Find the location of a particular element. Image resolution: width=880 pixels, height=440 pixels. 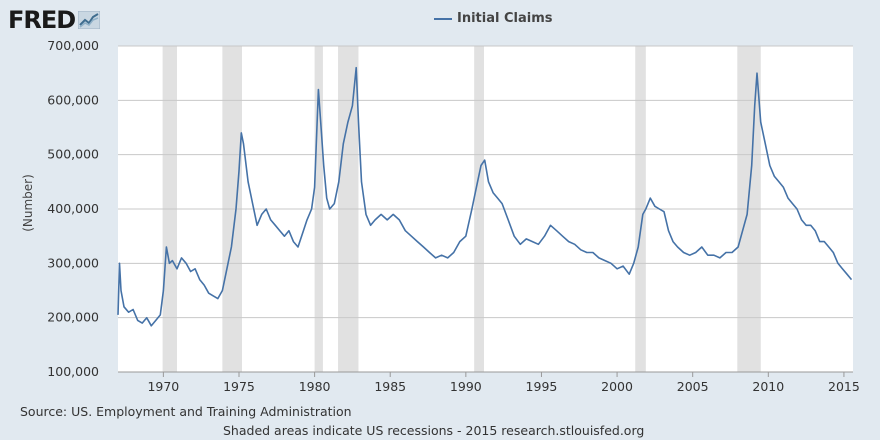

x-tick-label: 1990 is located at coordinates (466, 386).